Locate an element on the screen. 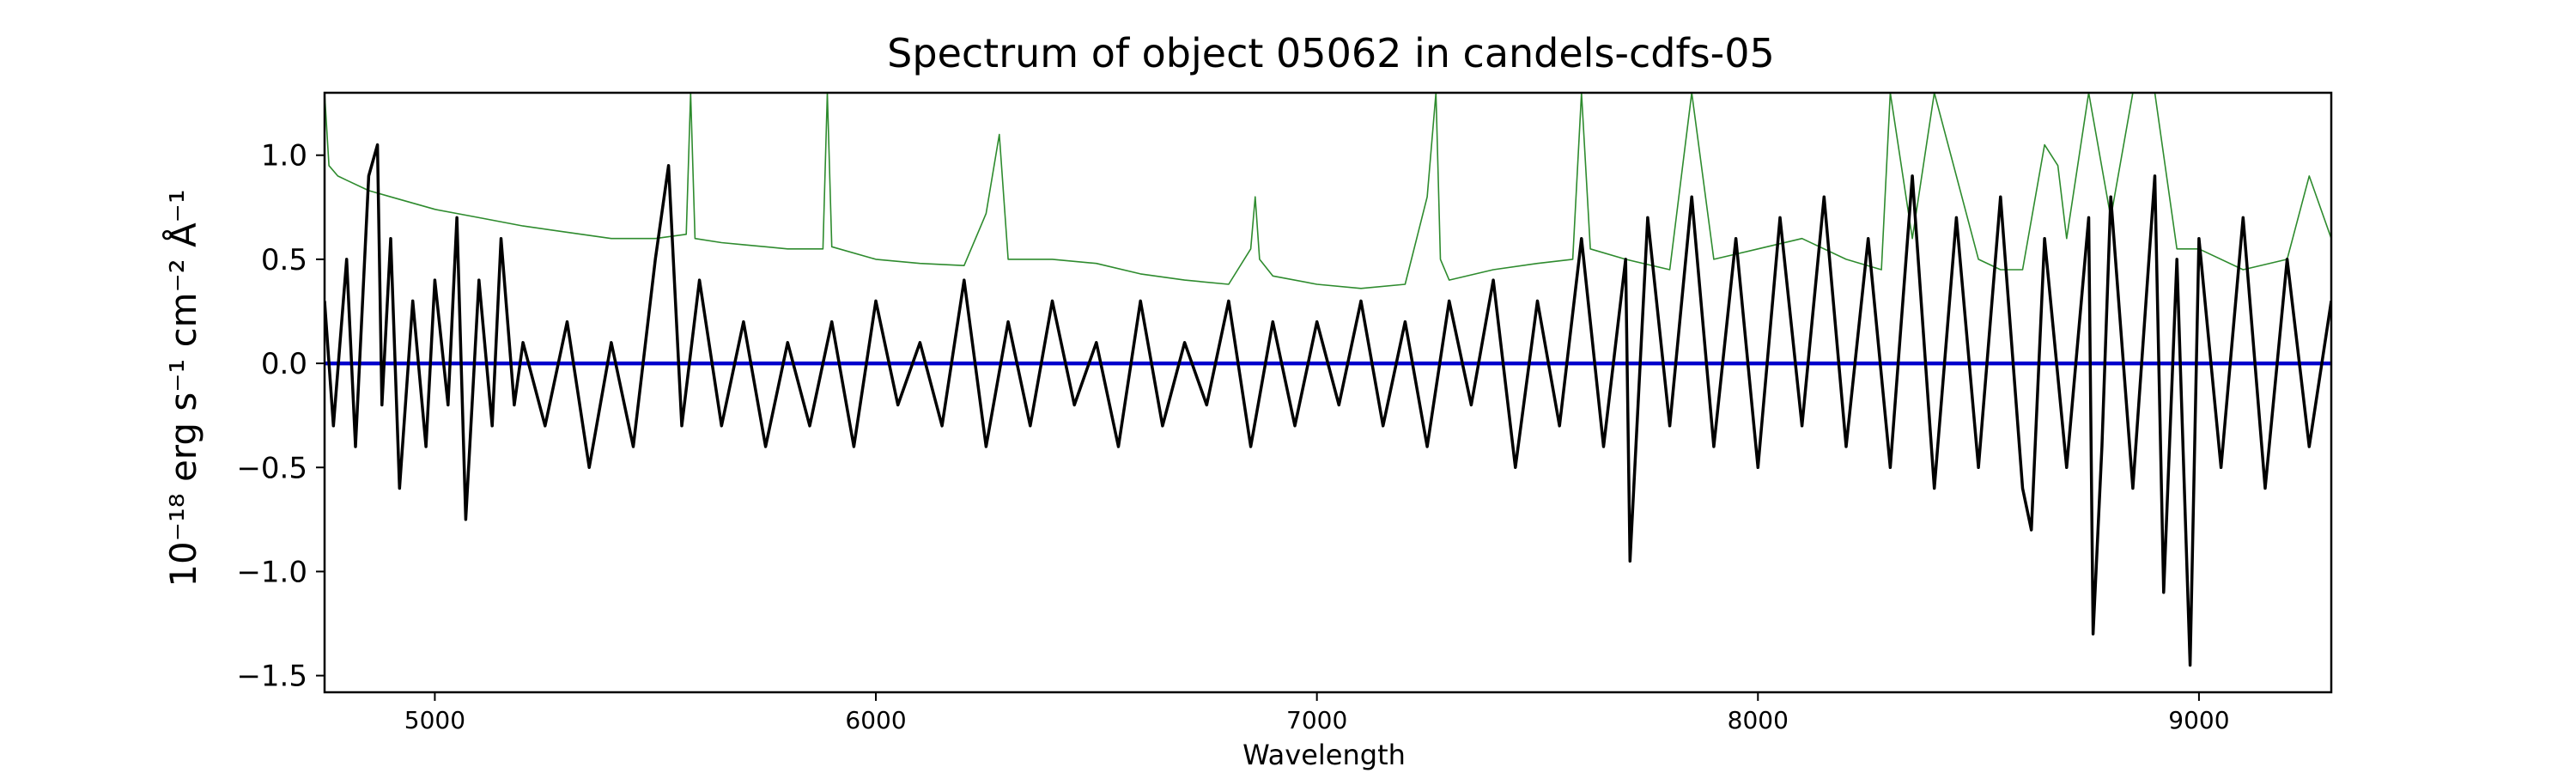 The height and width of the screenshot is (773, 2576). y-tick-label: 0.0 is located at coordinates (284, 364).